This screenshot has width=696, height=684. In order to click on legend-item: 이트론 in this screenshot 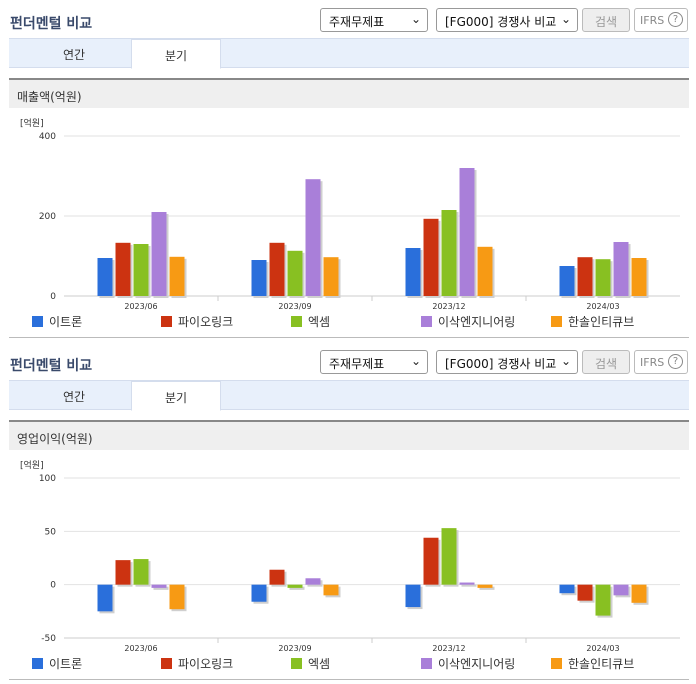, I will do `click(57, 663)`.